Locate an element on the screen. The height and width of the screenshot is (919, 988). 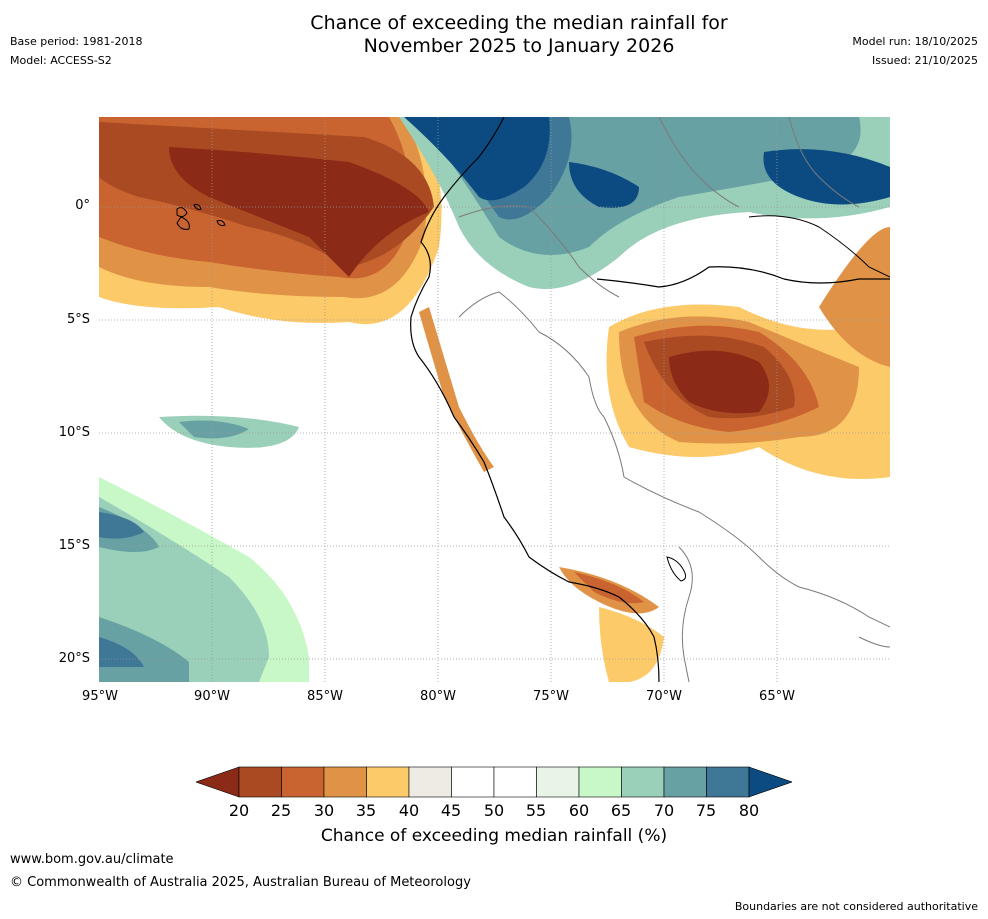
lat-tick-10s: 10°S is located at coordinates (74, 432).